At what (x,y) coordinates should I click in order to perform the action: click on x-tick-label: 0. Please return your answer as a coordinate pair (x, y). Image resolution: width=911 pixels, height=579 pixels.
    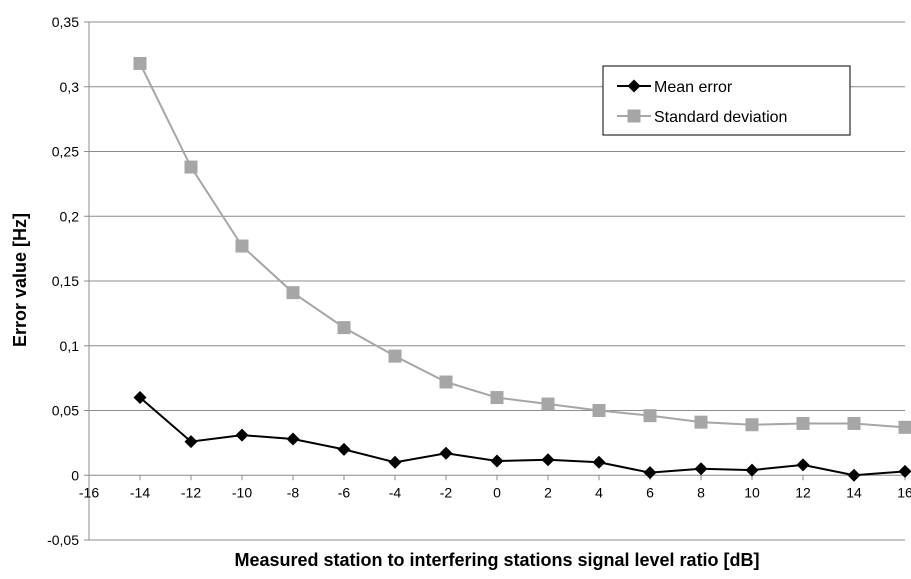
    Looking at the image, I should click on (497, 492).